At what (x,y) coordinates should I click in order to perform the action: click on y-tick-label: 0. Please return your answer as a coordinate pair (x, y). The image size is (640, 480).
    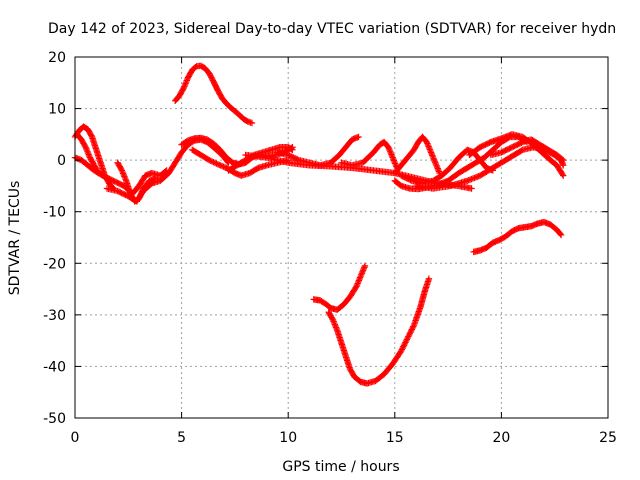
    Looking at the image, I should click on (61, 161).